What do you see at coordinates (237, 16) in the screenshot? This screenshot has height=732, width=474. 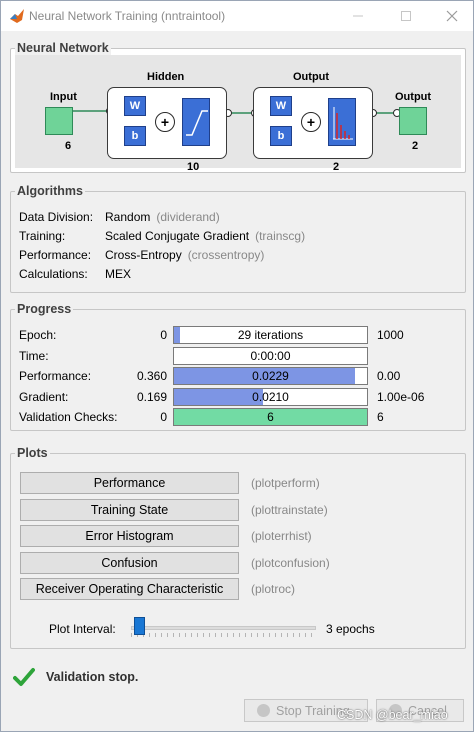 I see `title-bar: Neural Network Training (nntraintool)` at bounding box center [237, 16].